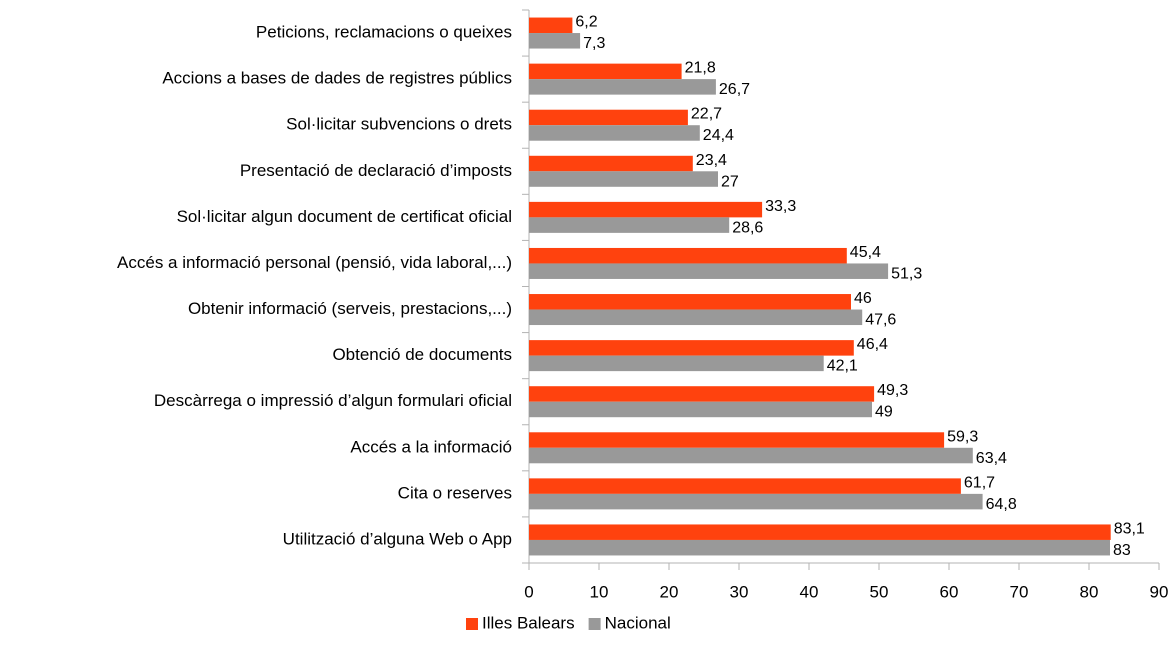  What do you see at coordinates (706, 114) in the screenshot?
I see `value-label: 22,7` at bounding box center [706, 114].